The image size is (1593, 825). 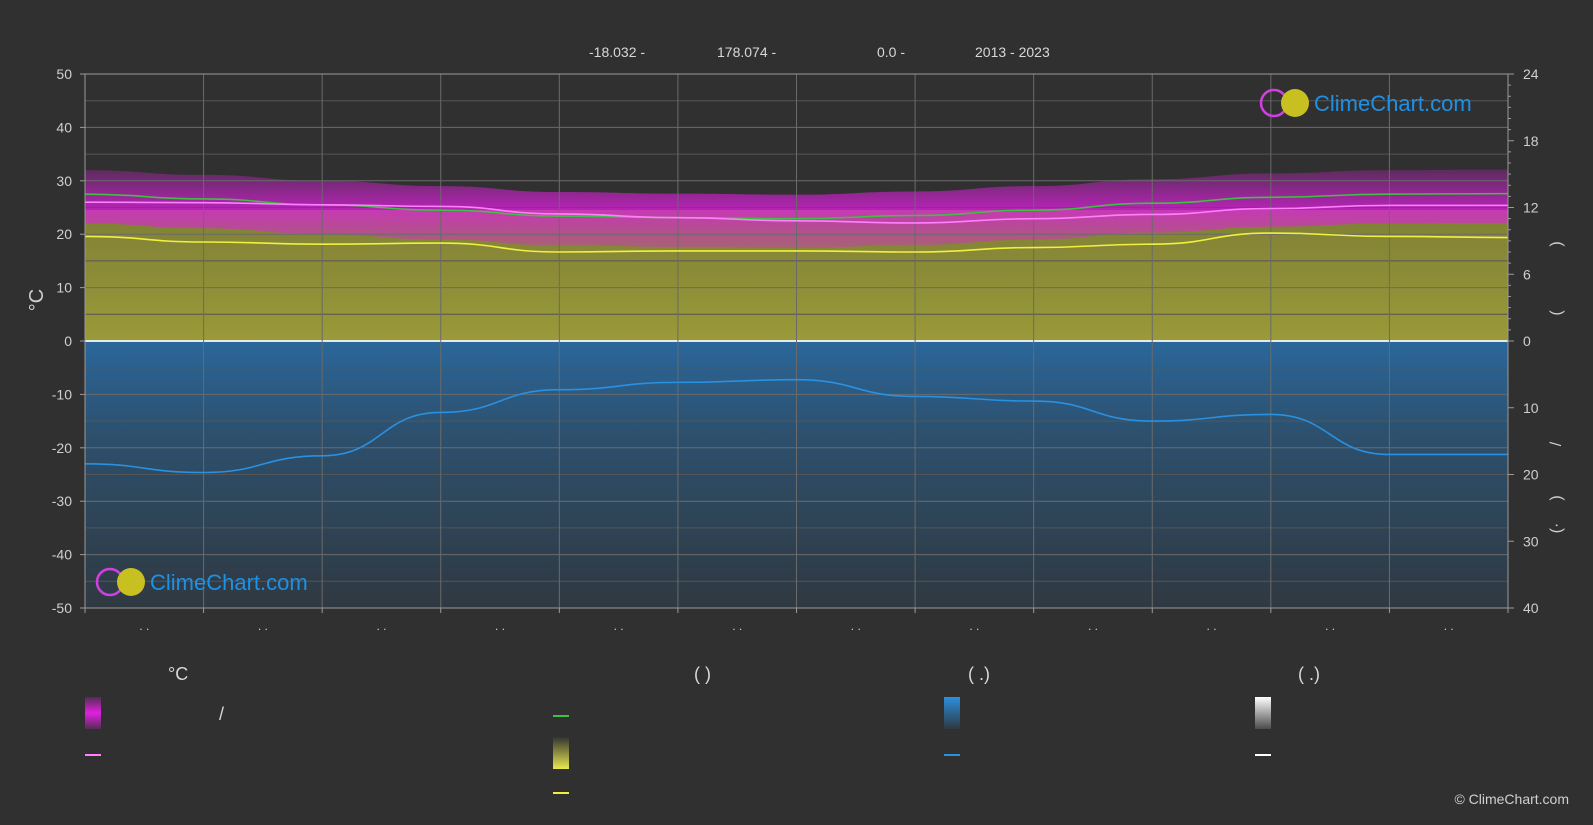 I want to click on longitude-text: 178.074 -, so click(x=747, y=52).